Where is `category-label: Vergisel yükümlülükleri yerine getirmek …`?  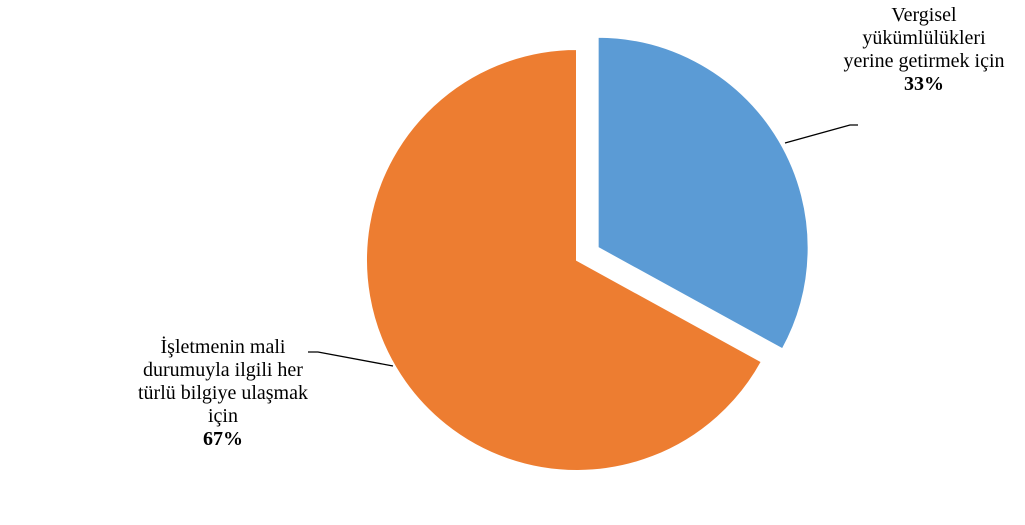 category-label: Vergisel yükümlülükleri yerine getirmek … is located at coordinates (924, 38).